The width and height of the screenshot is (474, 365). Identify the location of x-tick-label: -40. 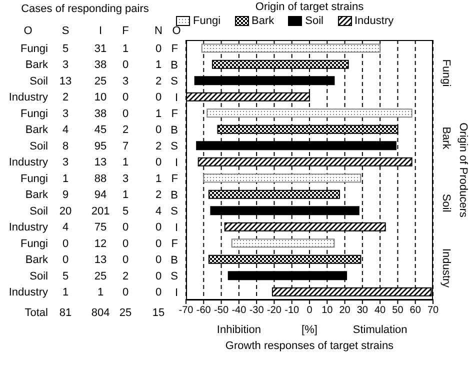
(239, 310).